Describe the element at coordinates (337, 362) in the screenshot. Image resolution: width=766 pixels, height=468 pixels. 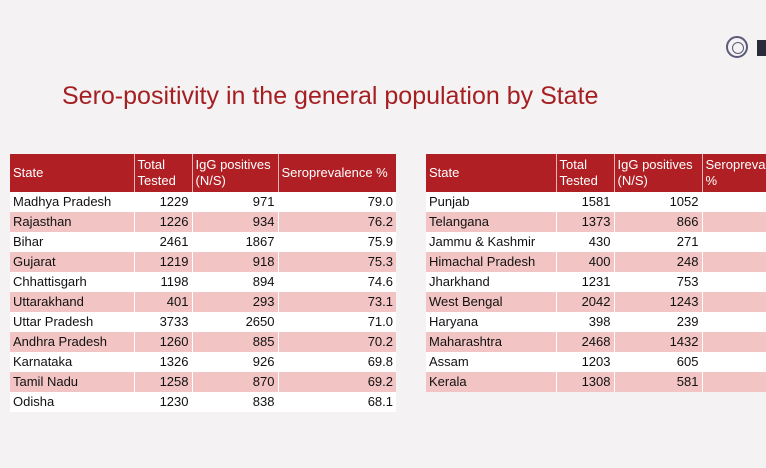
I see `cell-seroprevalence: 69.8` at that location.